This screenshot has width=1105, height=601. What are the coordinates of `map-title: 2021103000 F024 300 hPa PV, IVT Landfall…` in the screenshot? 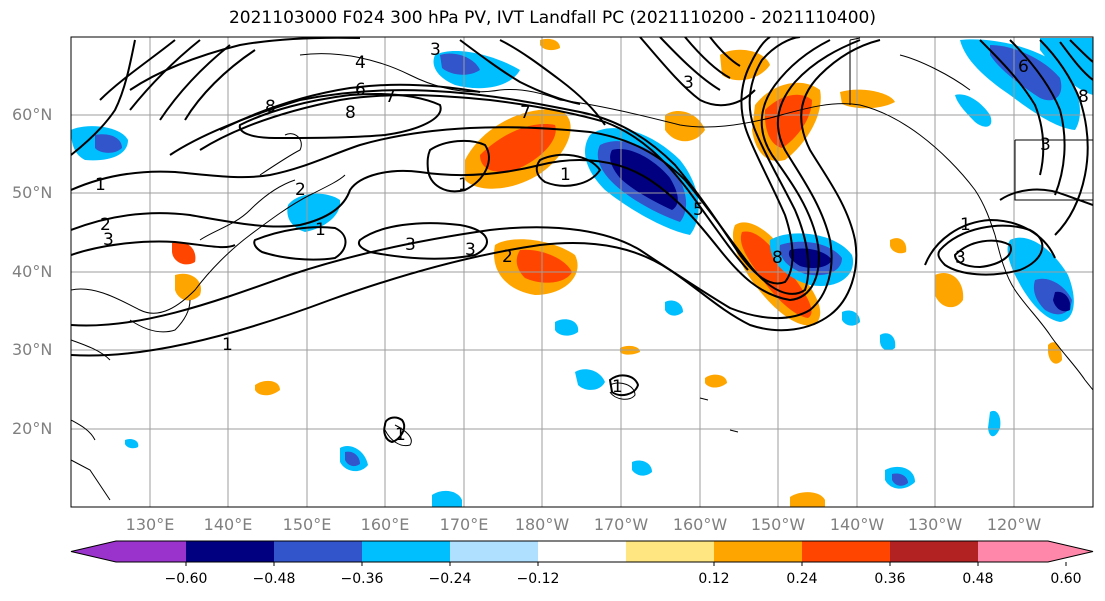 It's located at (552, 18).